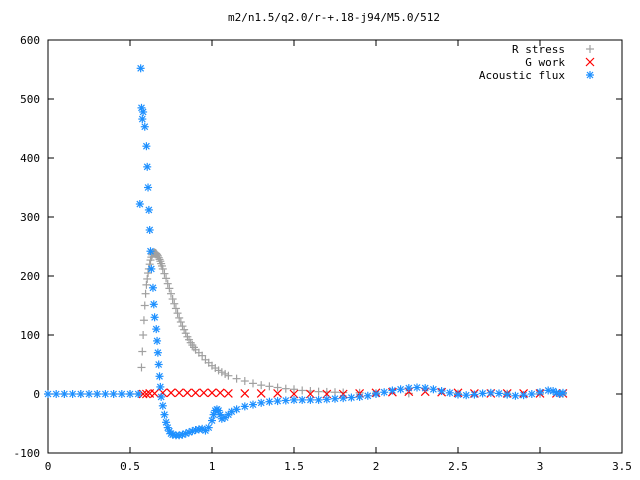 The width and height of the screenshot is (640, 480). What do you see at coordinates (334, 17) in the screenshot?
I see `chart-title: m2/n1.5/q2.0/r-+.18-j94/M5.0/512` at bounding box center [334, 17].